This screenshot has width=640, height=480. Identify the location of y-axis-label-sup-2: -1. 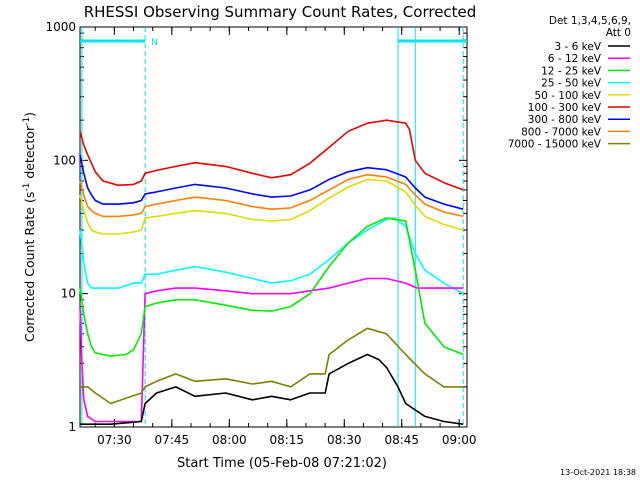
(27, 121).